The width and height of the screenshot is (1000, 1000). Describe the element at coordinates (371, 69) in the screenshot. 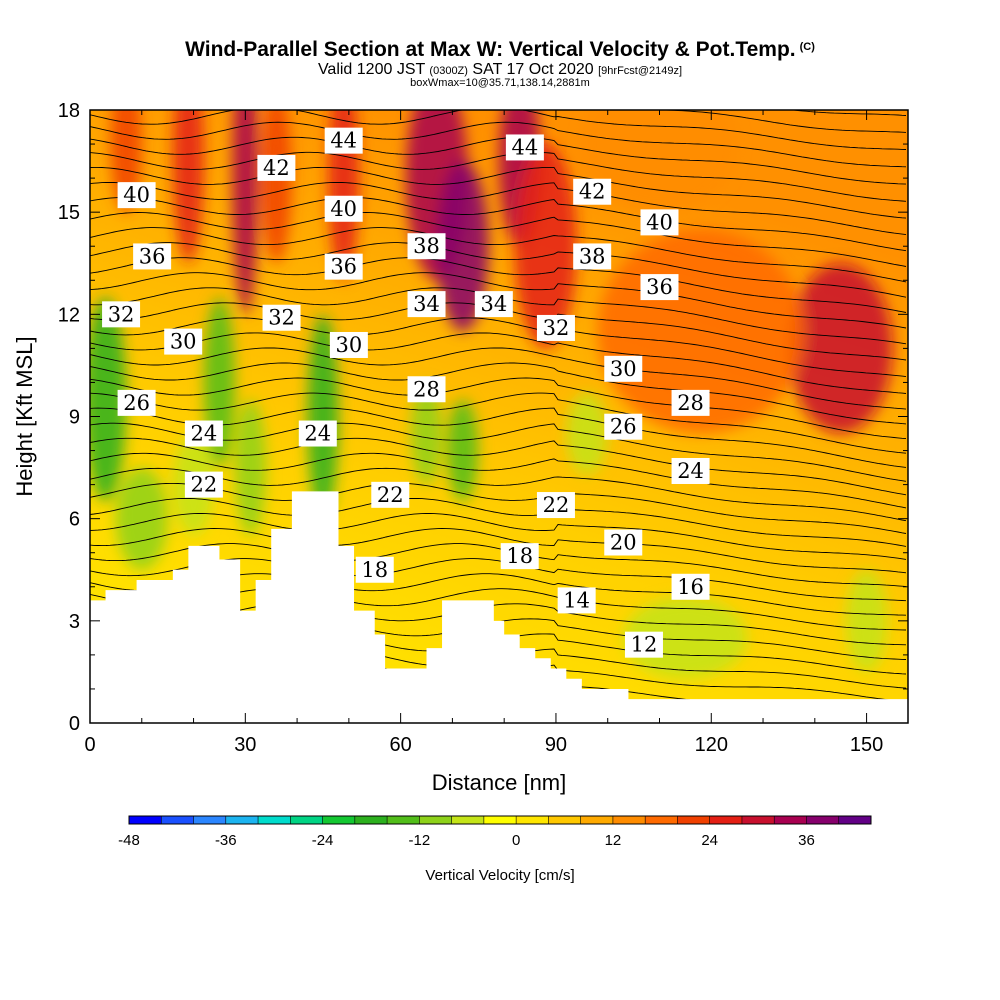

I see `valid-prefix: Valid 1200 JST` at that location.